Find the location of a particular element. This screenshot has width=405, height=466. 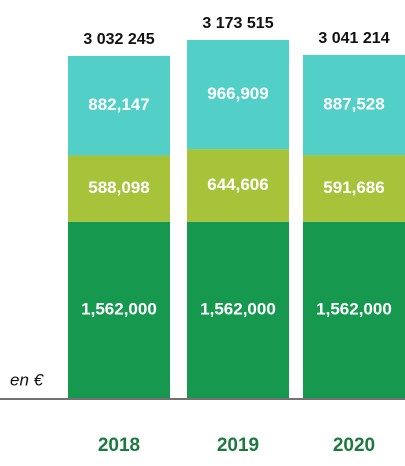

x-tick-label: 2019 is located at coordinates (238, 445).